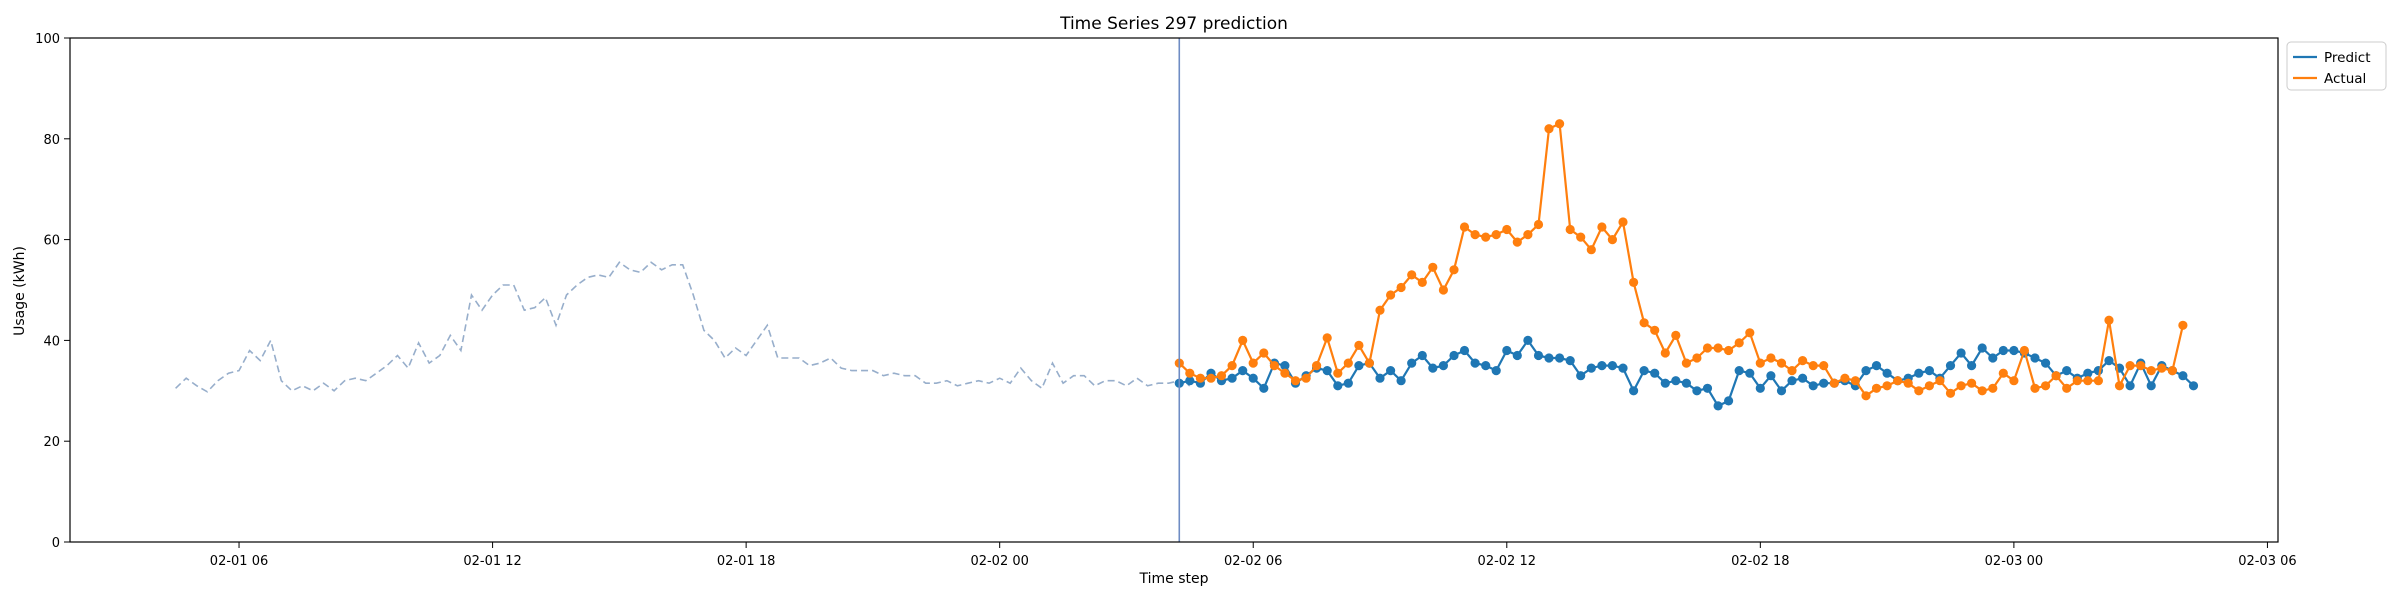 The height and width of the screenshot is (600, 2400). What do you see at coordinates (2347, 58) in the screenshot?
I see `legend-label-predict: Predict` at bounding box center [2347, 58].